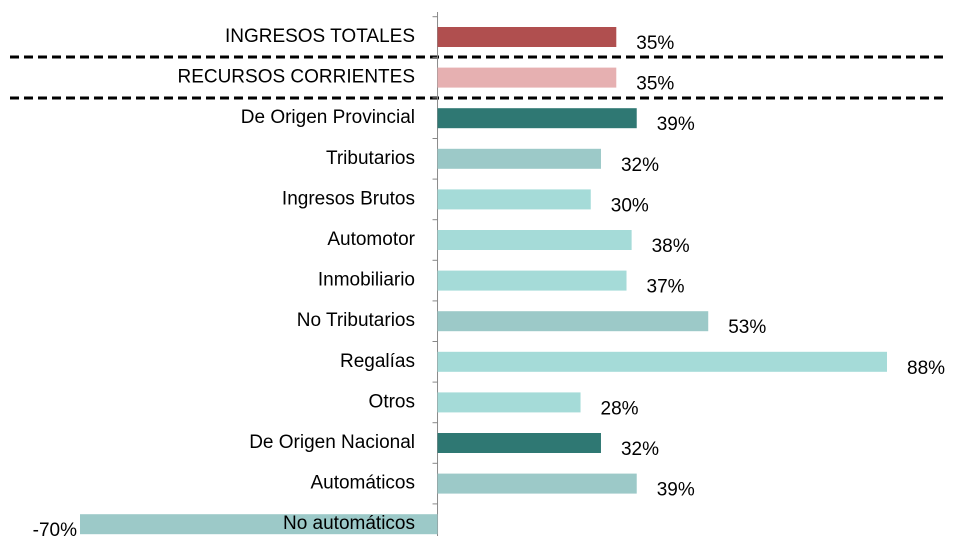 The height and width of the screenshot is (536, 957). I want to click on category-label: No Tributarios, so click(356, 320).